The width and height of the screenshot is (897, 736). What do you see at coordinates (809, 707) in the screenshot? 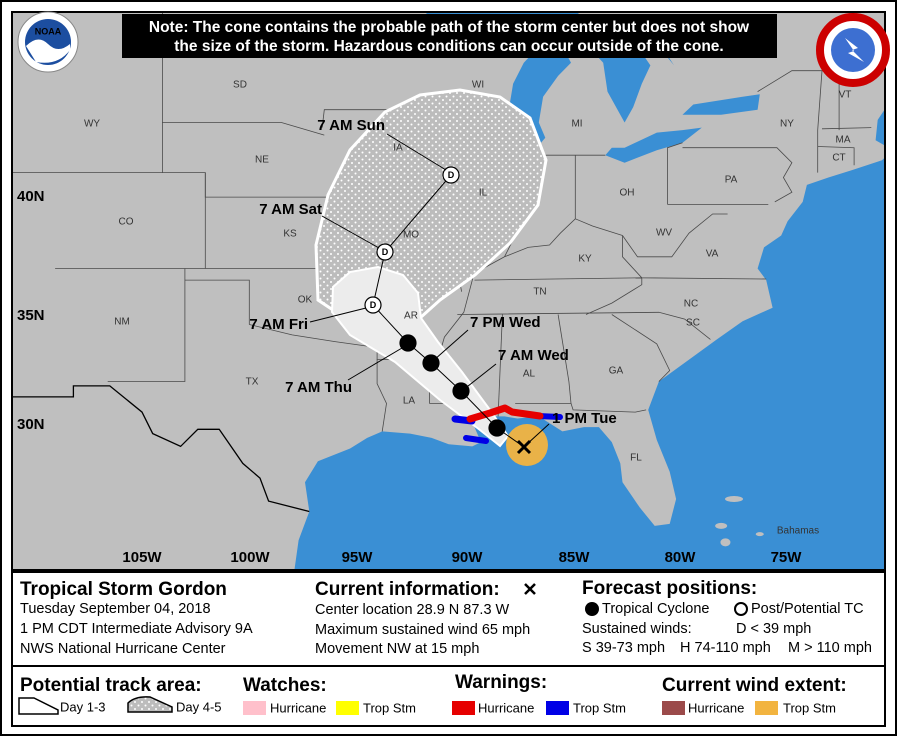
I see `wind-trop-label: Trop Stm` at bounding box center [809, 707].